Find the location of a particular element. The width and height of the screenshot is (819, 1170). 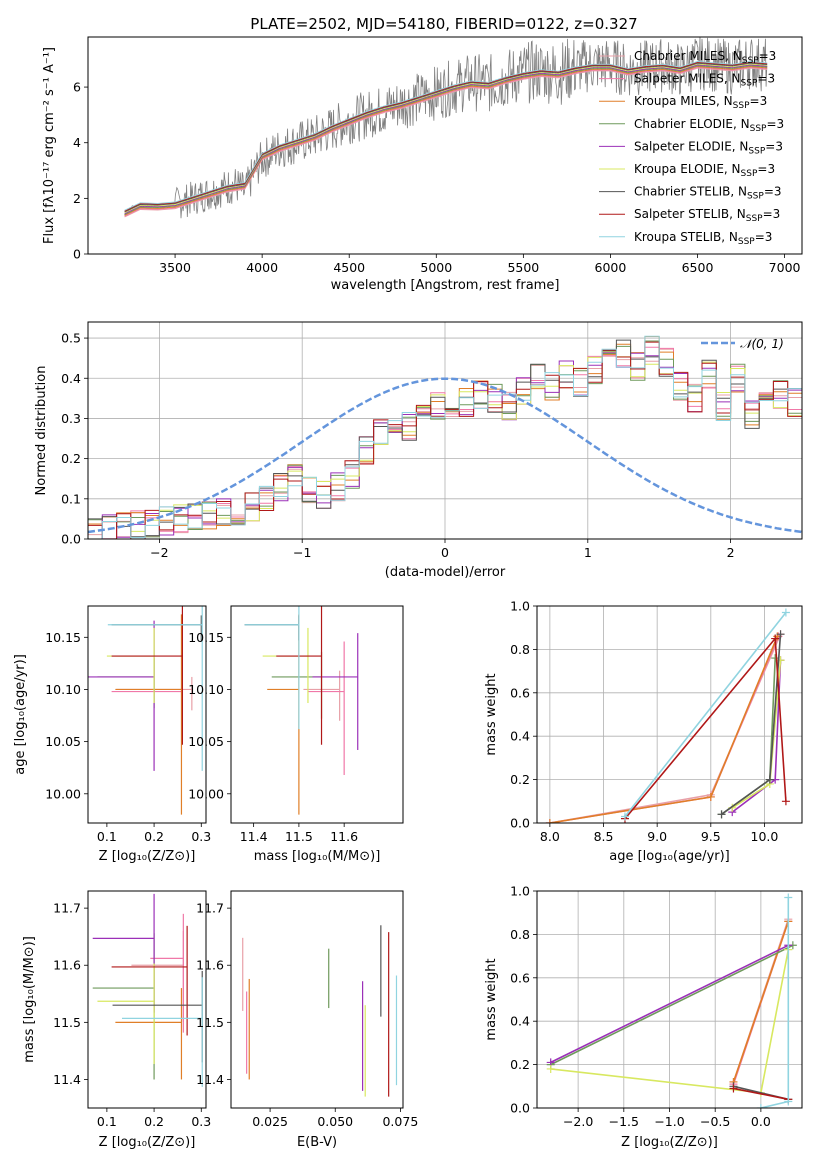

observed-spectrum is located at coordinates (446, 128).